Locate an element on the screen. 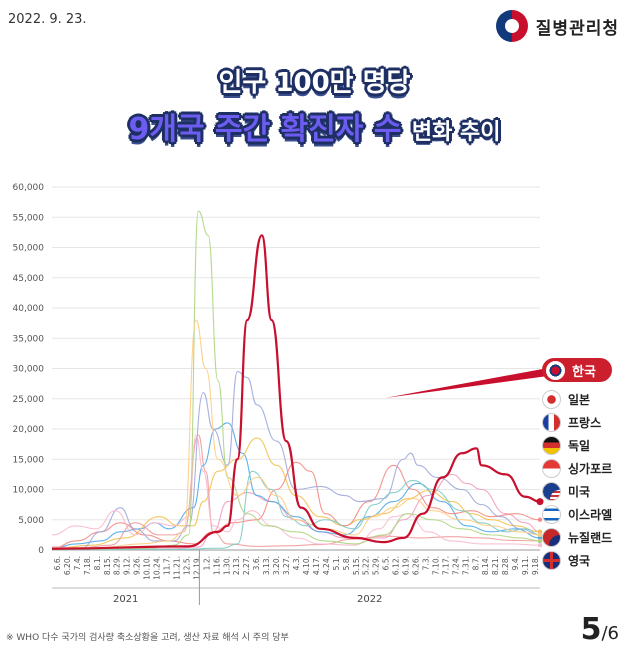 Image resolution: width=629 pixels, height=647 pixels. title-line2-main: 9개국 주간 확진자 수 is located at coordinates (265, 129).